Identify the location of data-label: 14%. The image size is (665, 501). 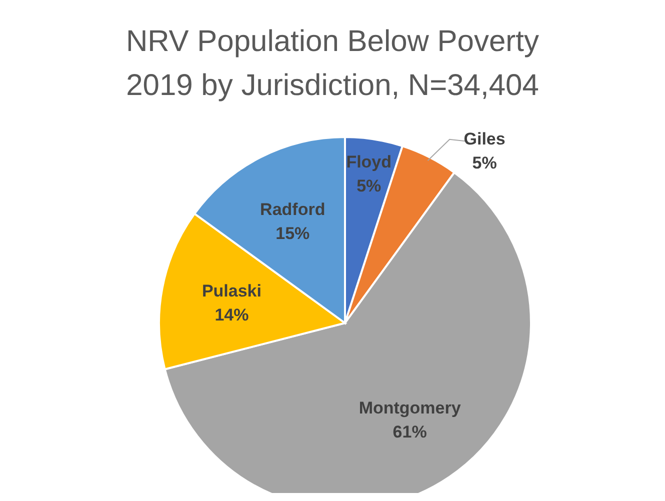
(231, 314).